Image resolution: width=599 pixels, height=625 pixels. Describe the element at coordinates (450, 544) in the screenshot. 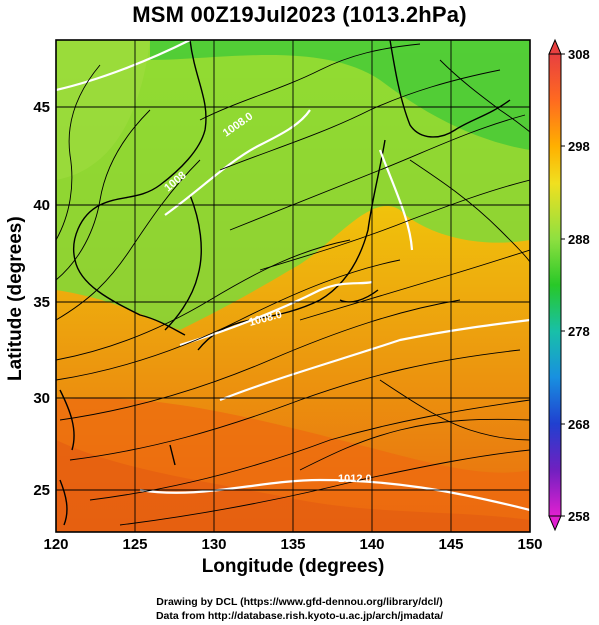

I see `x-tick-label: 145` at that location.